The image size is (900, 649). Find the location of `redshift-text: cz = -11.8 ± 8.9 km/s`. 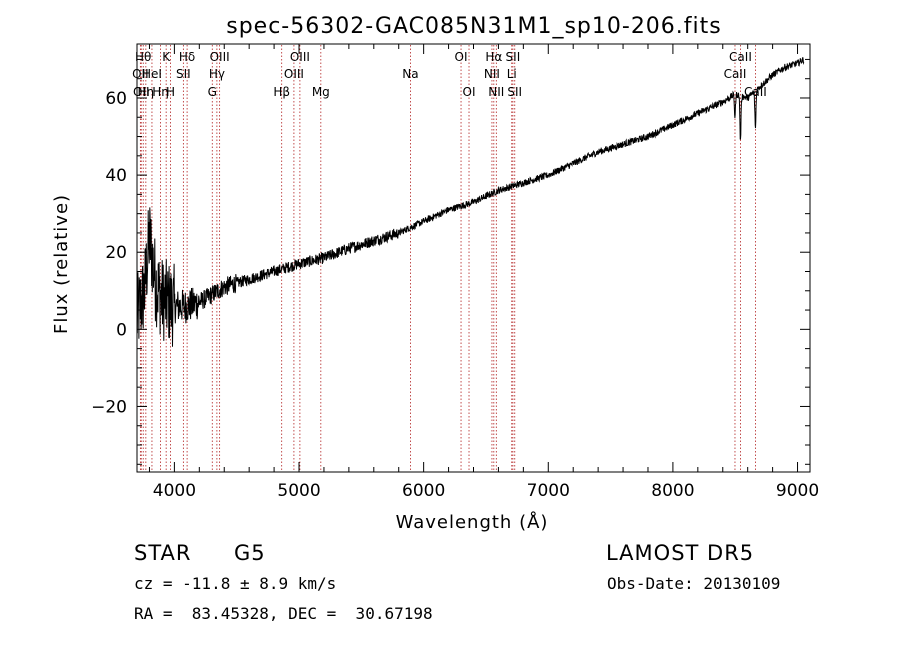

redshift-text: cz = -11.8 ± 8.9 km/s is located at coordinates (235, 583).